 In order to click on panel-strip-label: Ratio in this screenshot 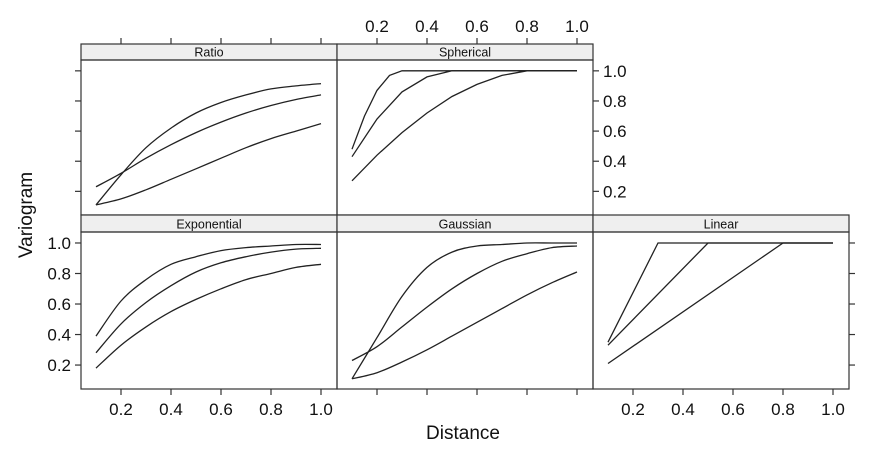, I will do `click(208, 53)`.